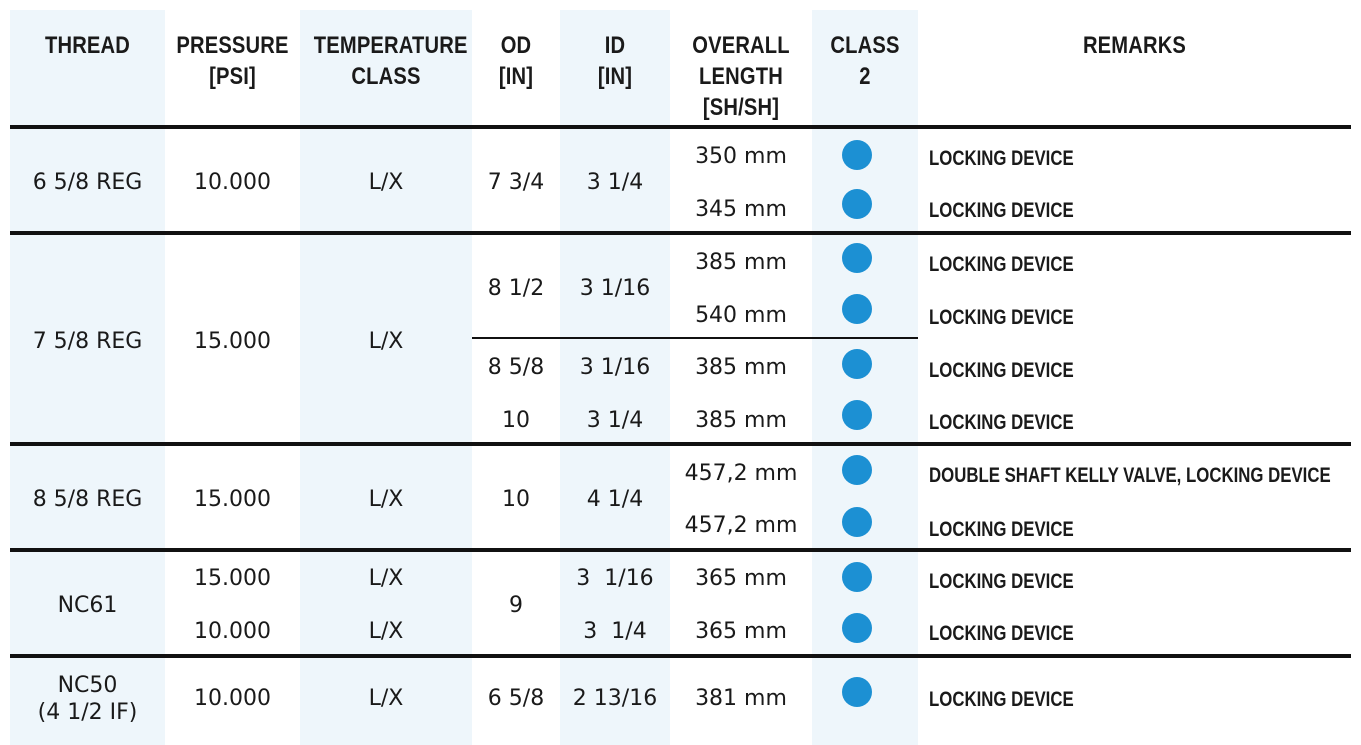  I want to click on shaded-column-id, so click(615, 377).